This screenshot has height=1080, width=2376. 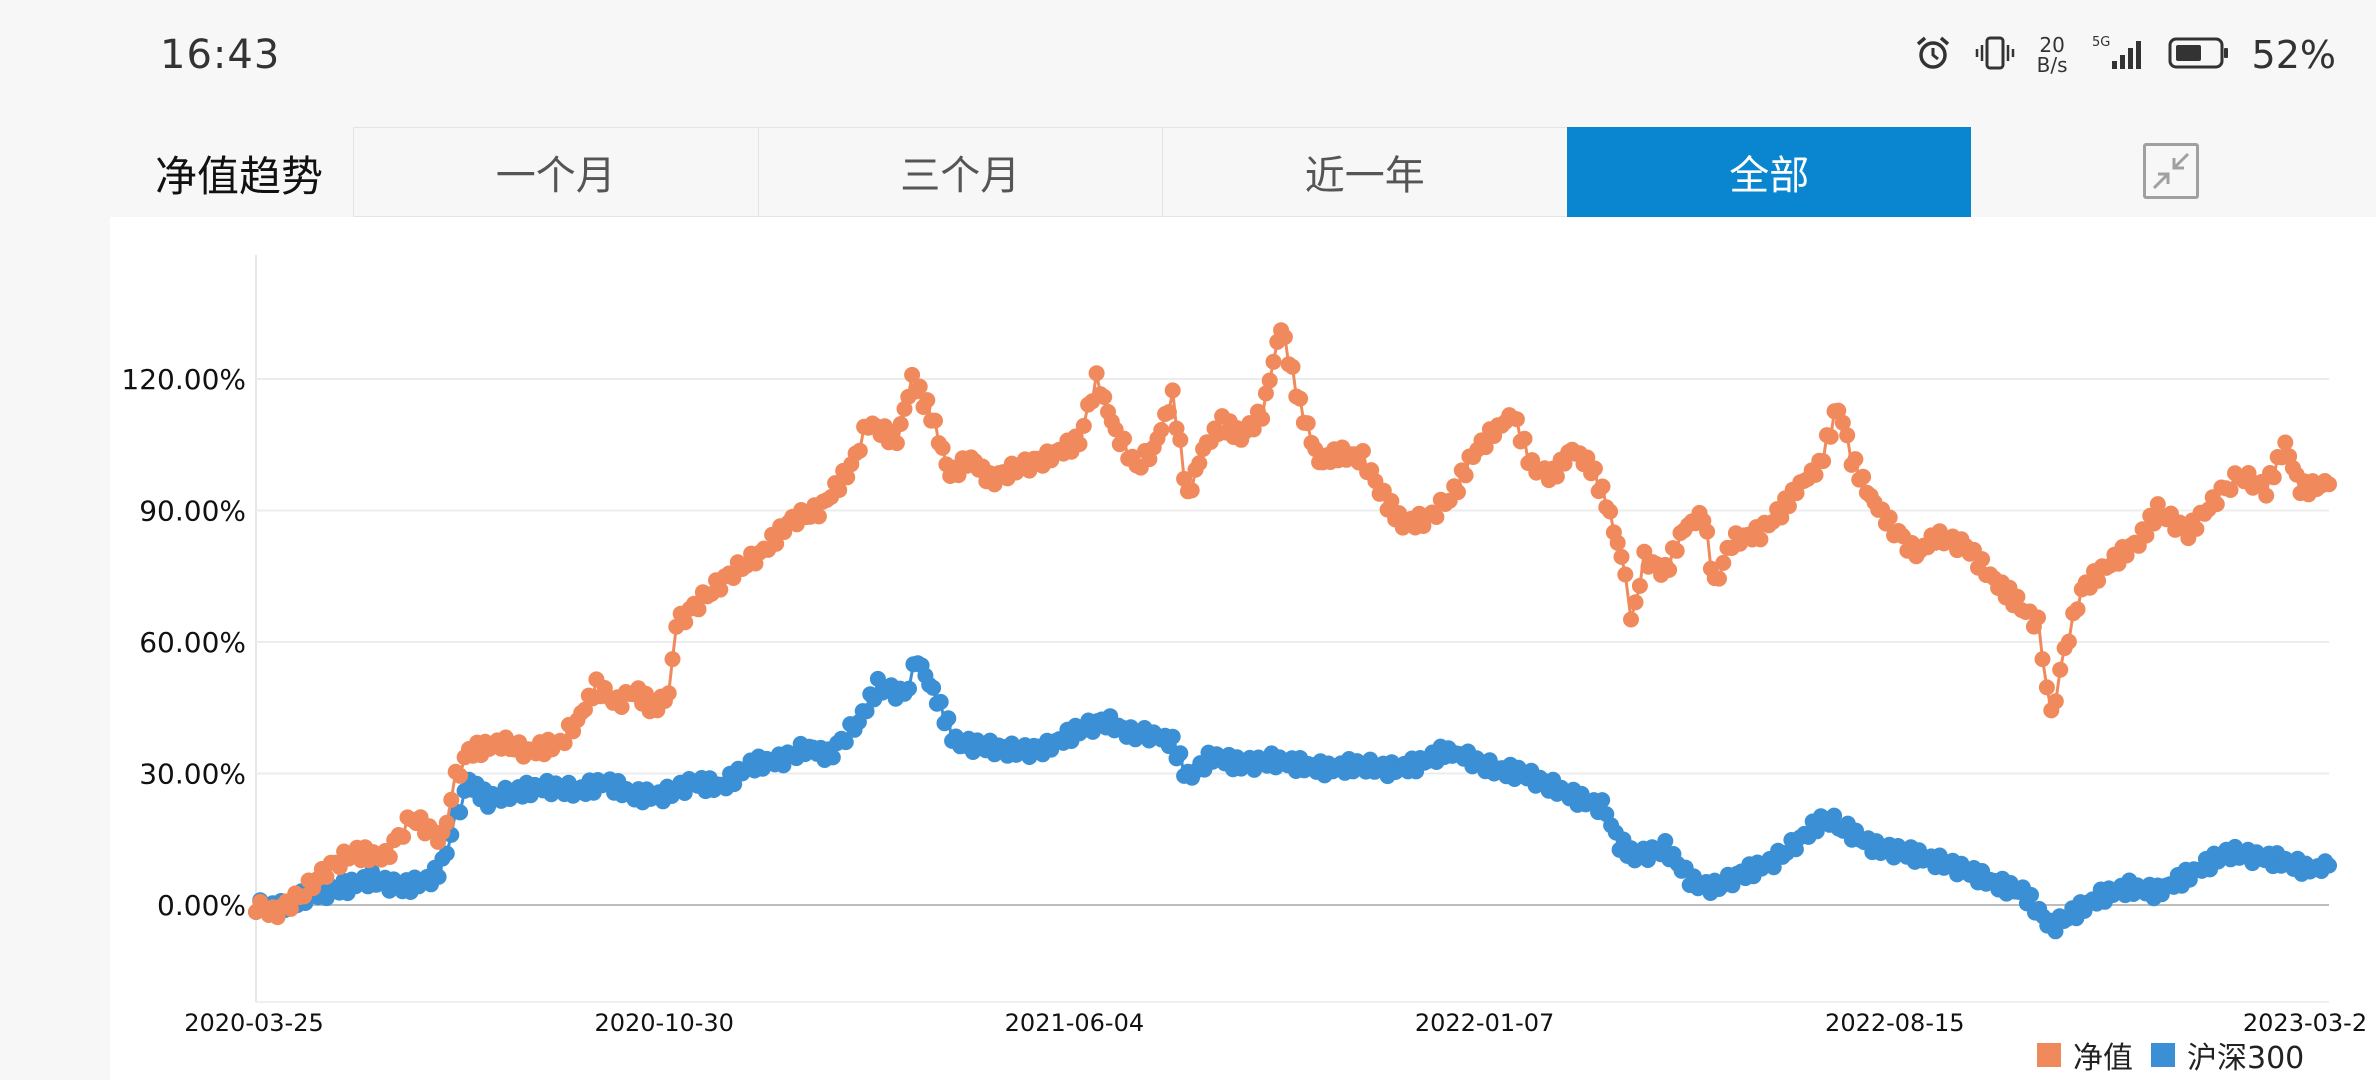 What do you see at coordinates (192, 511) in the screenshot?
I see `y-tick-label: 90.00%` at bounding box center [192, 511].